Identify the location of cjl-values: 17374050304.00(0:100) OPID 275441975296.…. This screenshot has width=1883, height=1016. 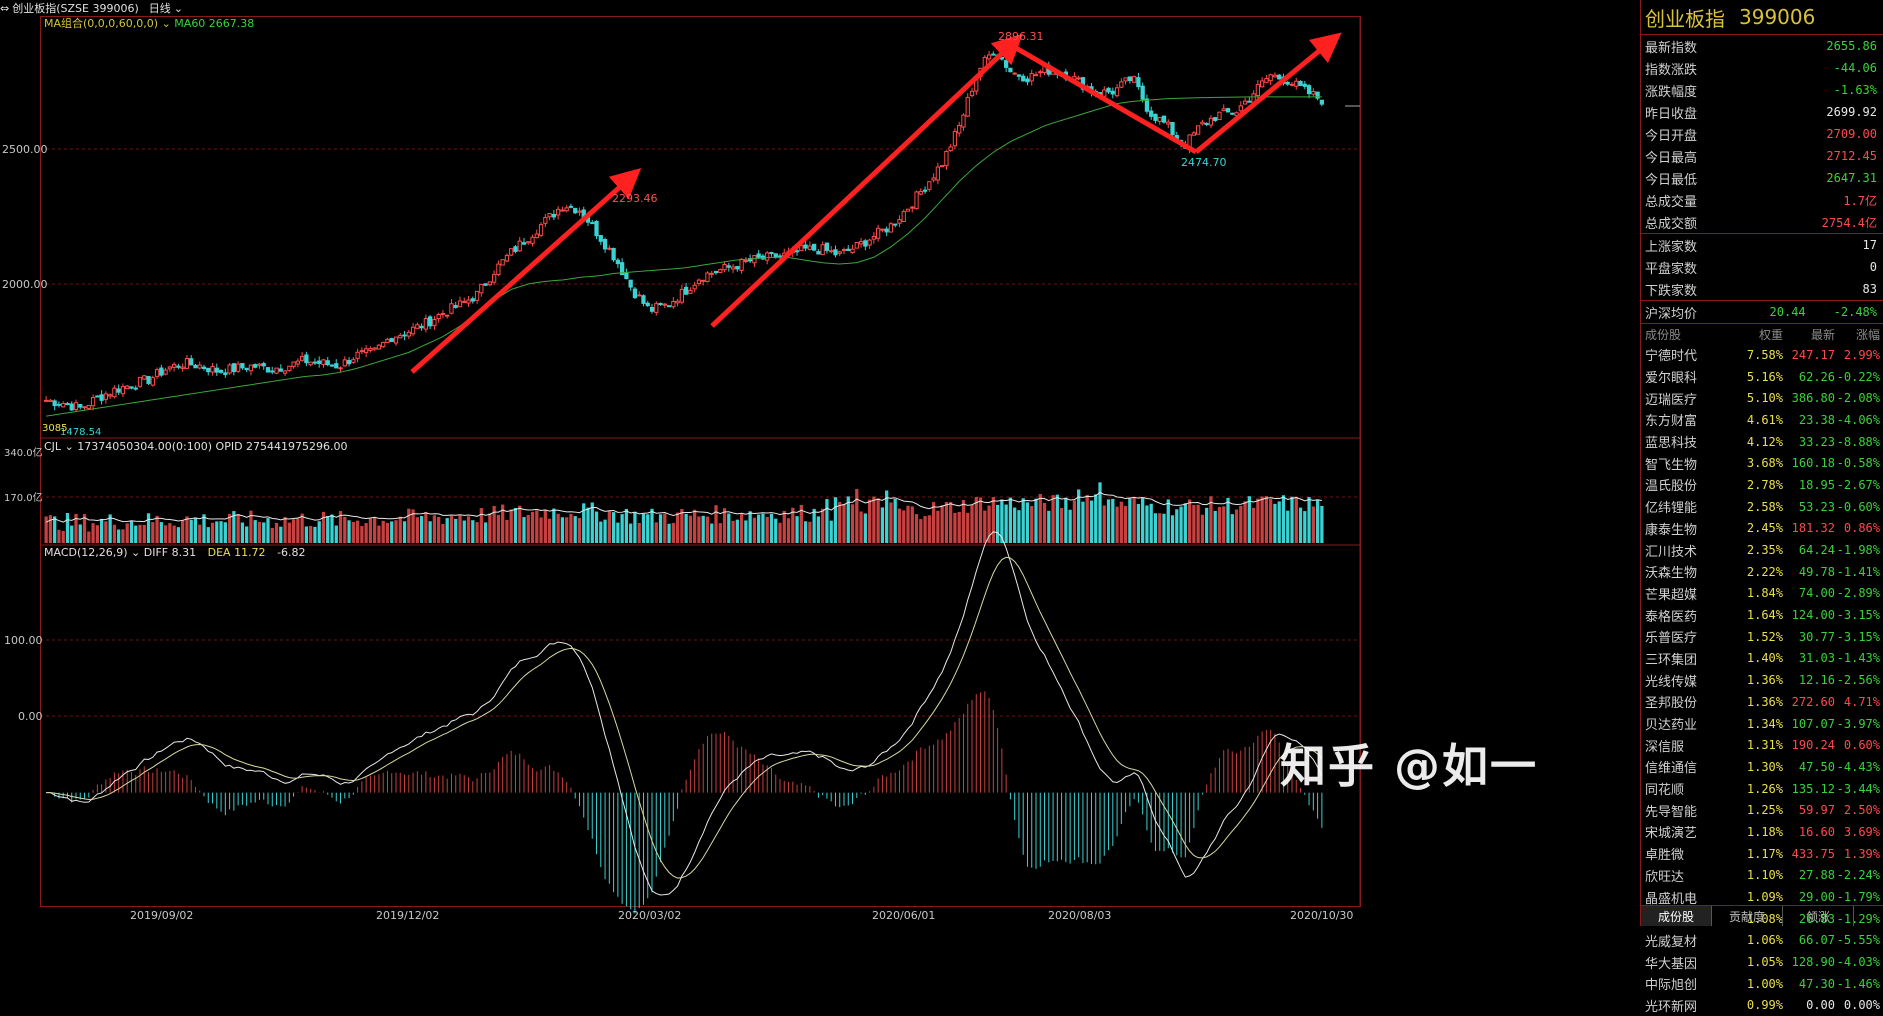
(212, 446).